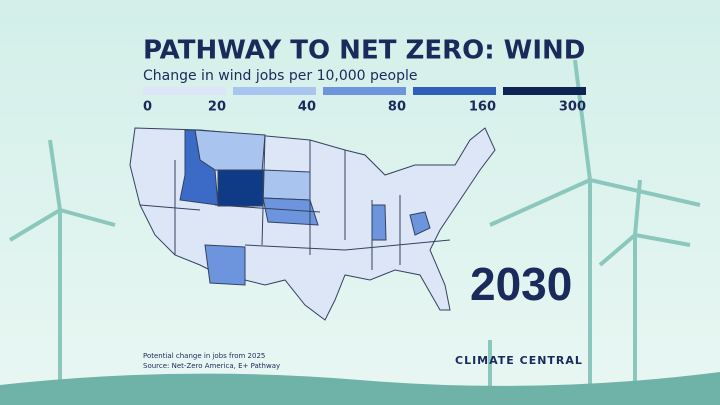 The height and width of the screenshot is (405, 720). What do you see at coordinates (147, 107) in the screenshot?
I see `legend-label: 0` at bounding box center [147, 107].